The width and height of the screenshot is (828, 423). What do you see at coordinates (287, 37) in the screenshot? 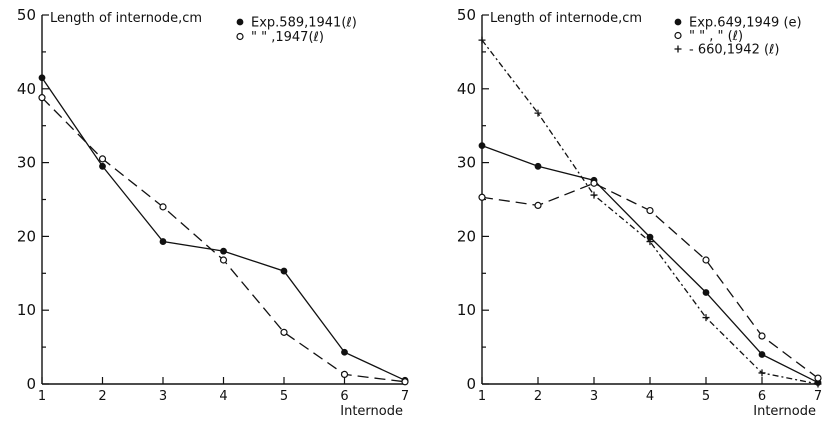
I see `legend-label: " " ,1947(ℓ)` at bounding box center [287, 37].